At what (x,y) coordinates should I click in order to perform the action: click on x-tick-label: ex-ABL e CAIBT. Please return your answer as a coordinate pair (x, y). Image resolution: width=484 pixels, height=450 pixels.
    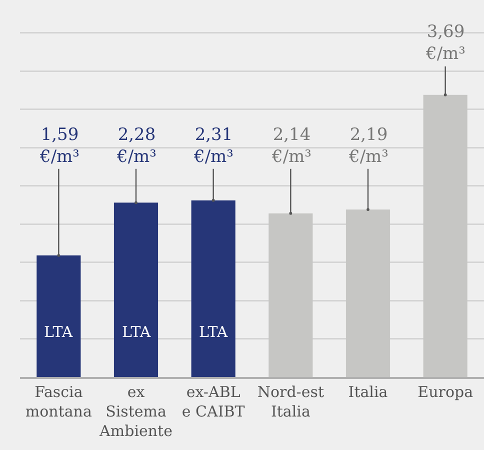
    Looking at the image, I should click on (213, 401).